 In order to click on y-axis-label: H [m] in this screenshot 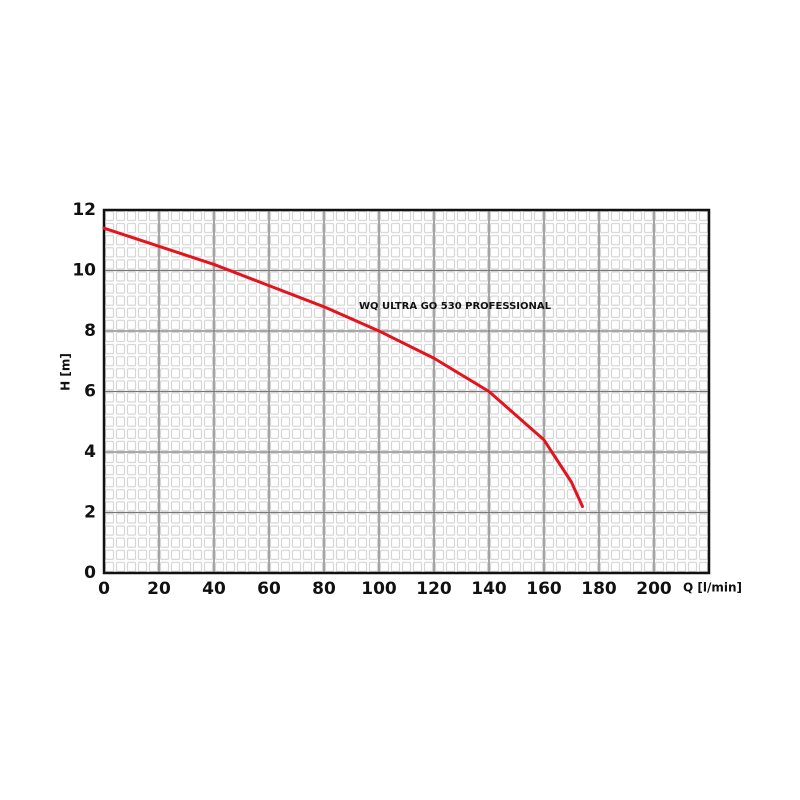, I will do `click(66, 372)`.